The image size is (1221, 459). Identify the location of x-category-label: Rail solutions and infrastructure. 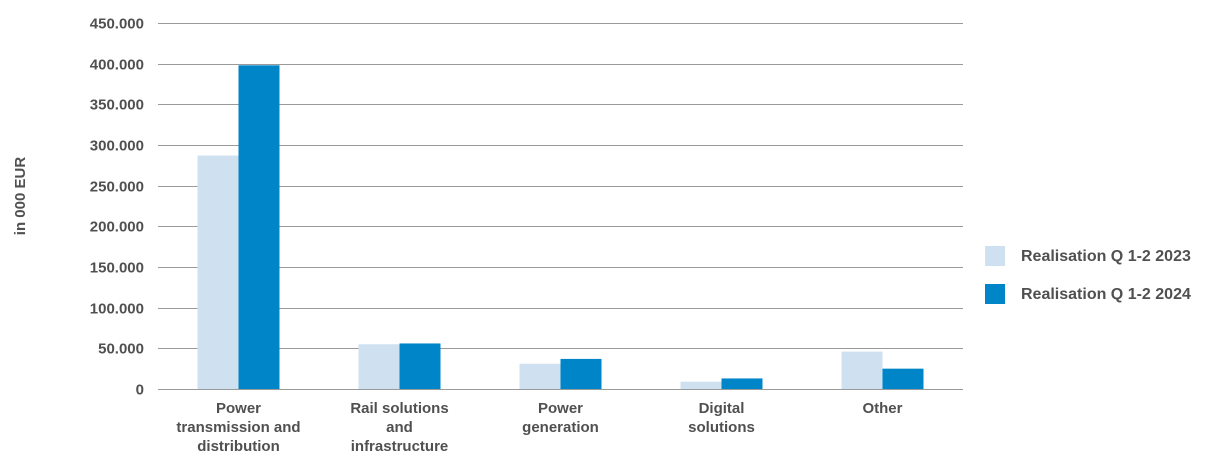
(399, 427).